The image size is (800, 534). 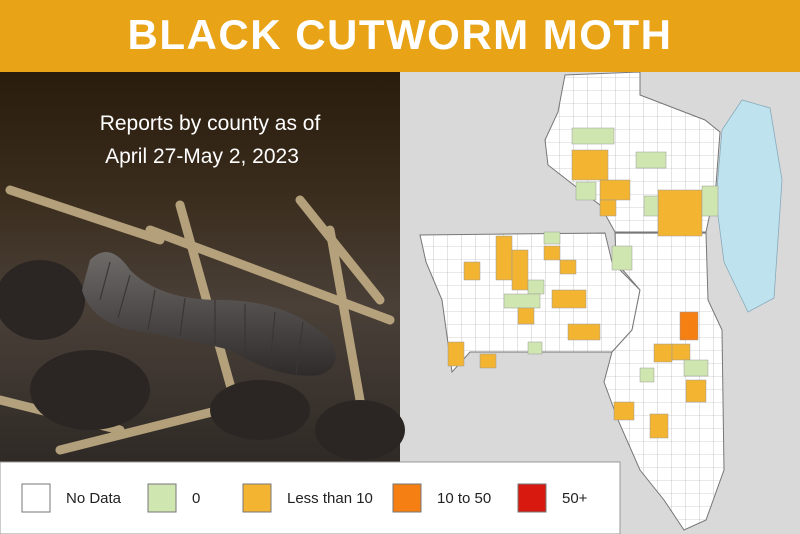 I want to click on legend-label: 0, so click(x=196, y=498).